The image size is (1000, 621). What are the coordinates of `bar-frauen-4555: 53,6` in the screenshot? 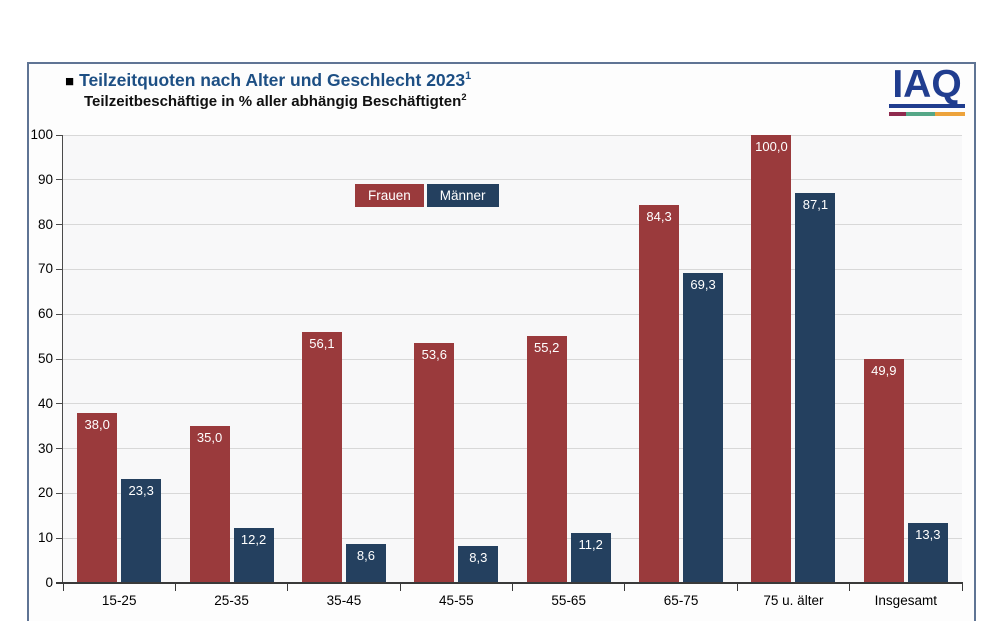 It's located at (434, 462).